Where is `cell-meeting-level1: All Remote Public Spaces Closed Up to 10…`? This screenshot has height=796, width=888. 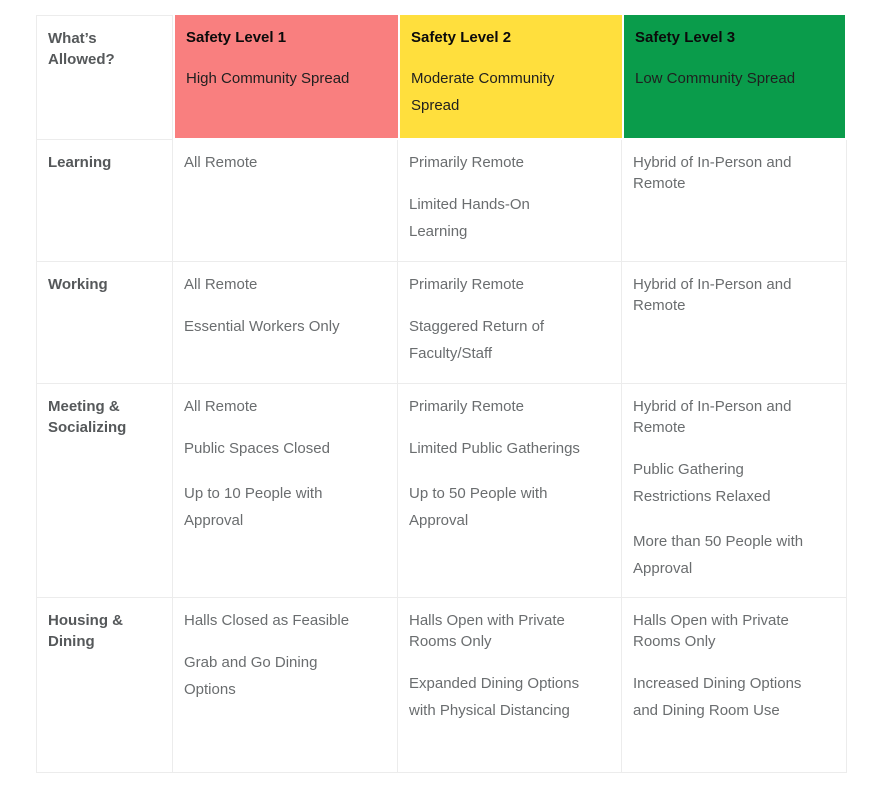 cell-meeting-level1: All Remote Public Spaces Closed Up to 10… is located at coordinates (285, 491).